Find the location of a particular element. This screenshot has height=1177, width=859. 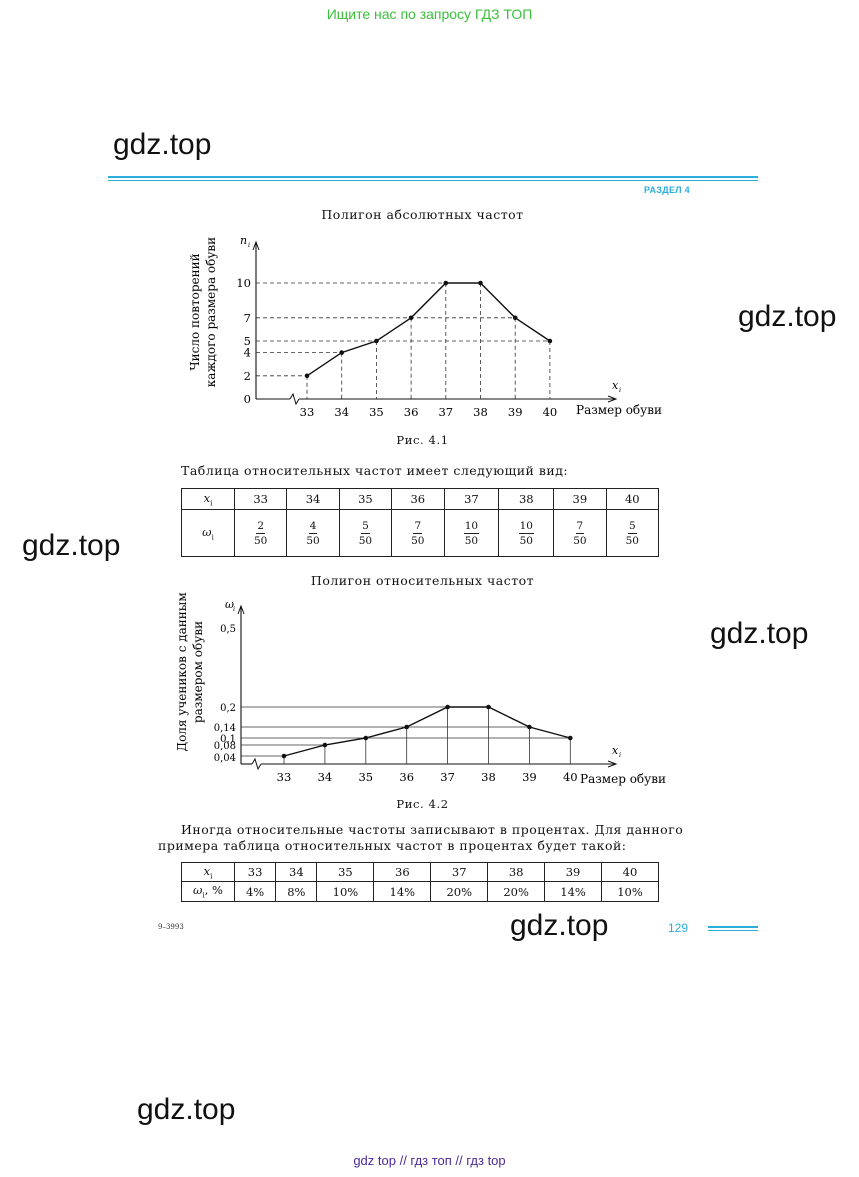

page-number: 129 is located at coordinates (678, 928).